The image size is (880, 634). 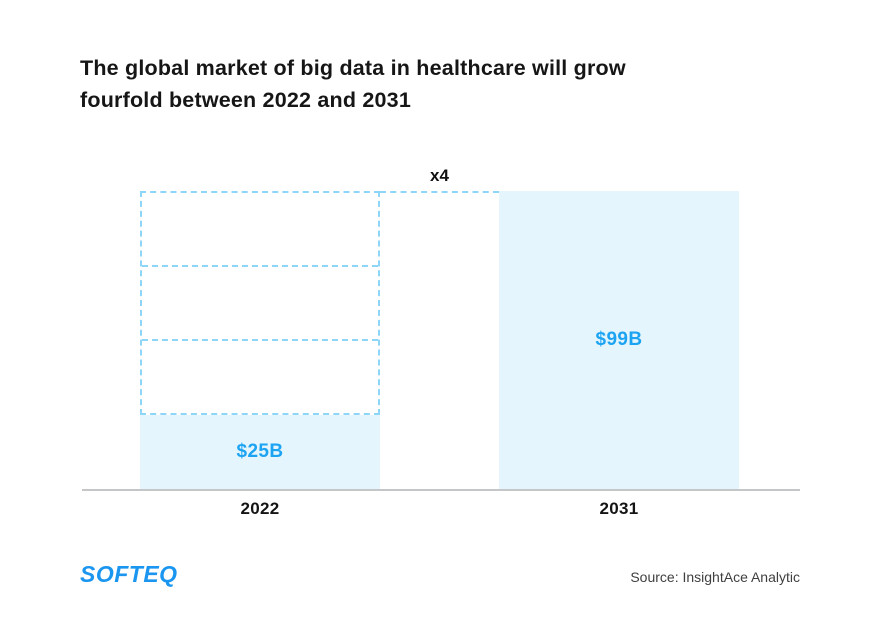 What do you see at coordinates (245, 100) in the screenshot?
I see `chart-title-line2: fourfold between 2022 and 2031` at bounding box center [245, 100].